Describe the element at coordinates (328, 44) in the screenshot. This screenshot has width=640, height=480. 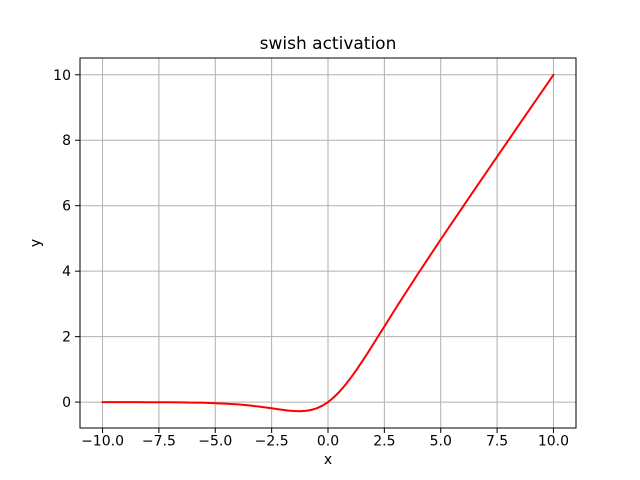
I see `chart-title: swish activation` at that location.